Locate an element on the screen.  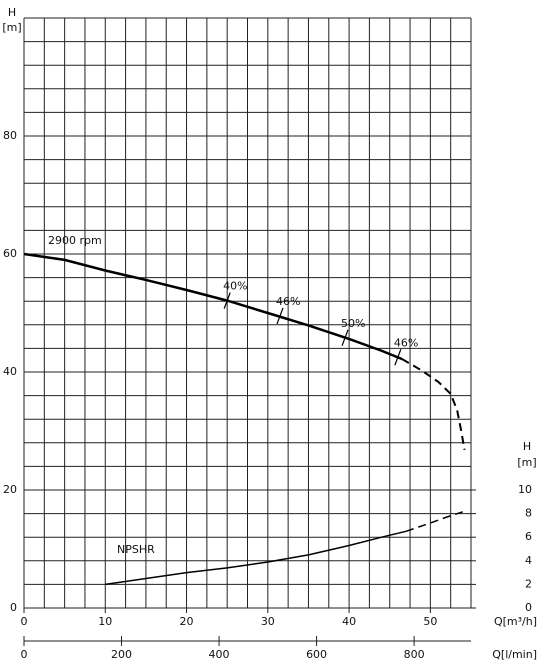
y2-tick-label: 4 is located at coordinates (528, 560).